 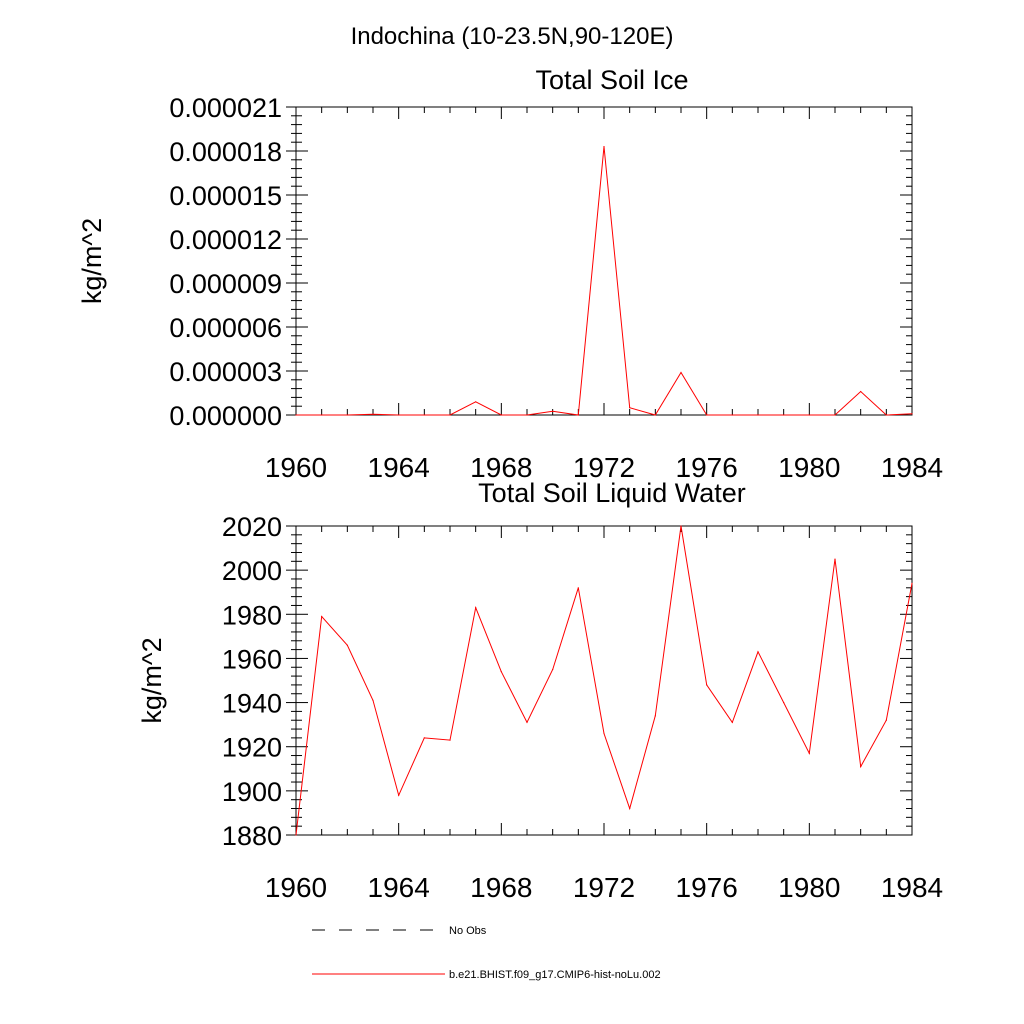 I want to click on y-tick-label: 1960, so click(x=252, y=659).